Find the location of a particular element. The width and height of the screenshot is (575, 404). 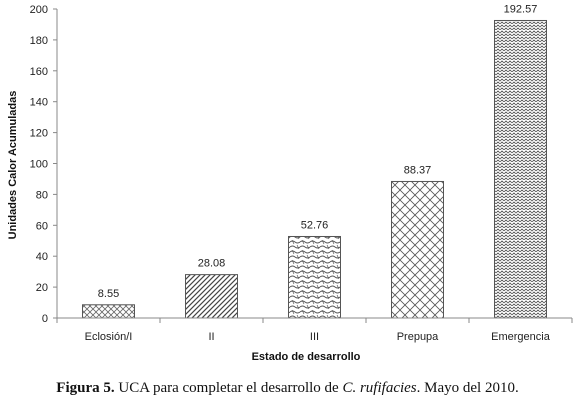

y-tick-label: 20 is located at coordinates (42, 288).